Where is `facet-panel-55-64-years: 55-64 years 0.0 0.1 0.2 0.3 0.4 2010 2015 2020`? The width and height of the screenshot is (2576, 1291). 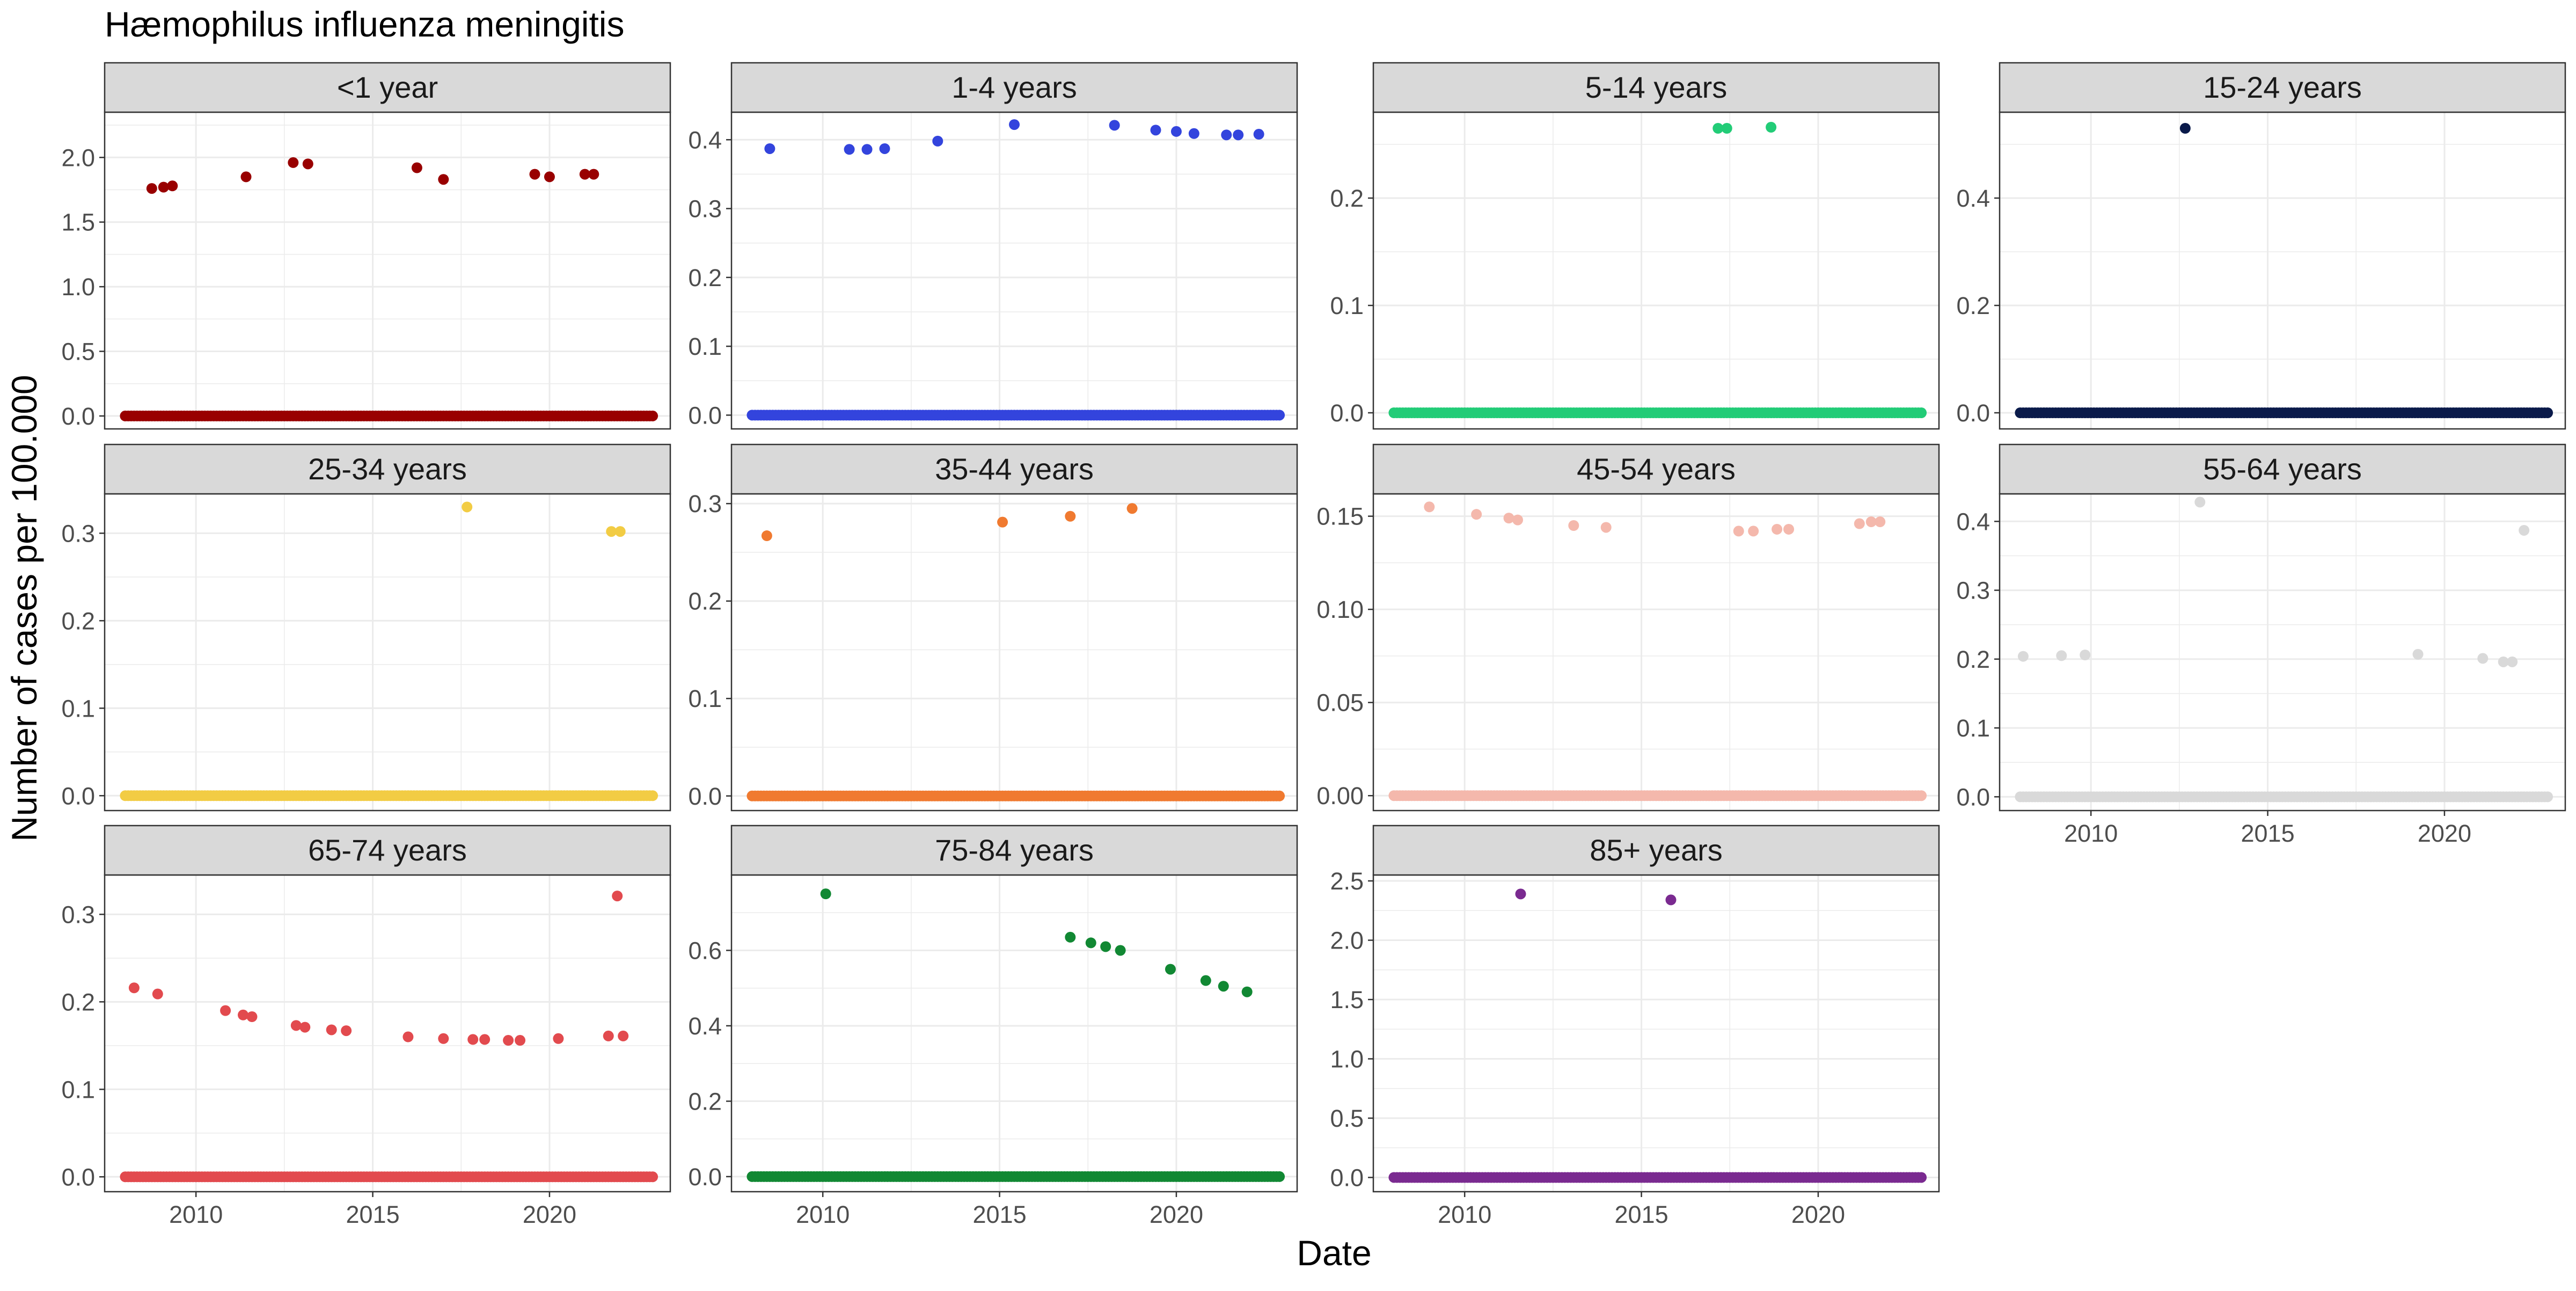 facet-panel-55-64-years: 55-64 years 0.0 0.1 0.2 0.3 0.4 2010 2015 2020 is located at coordinates (2261, 645).